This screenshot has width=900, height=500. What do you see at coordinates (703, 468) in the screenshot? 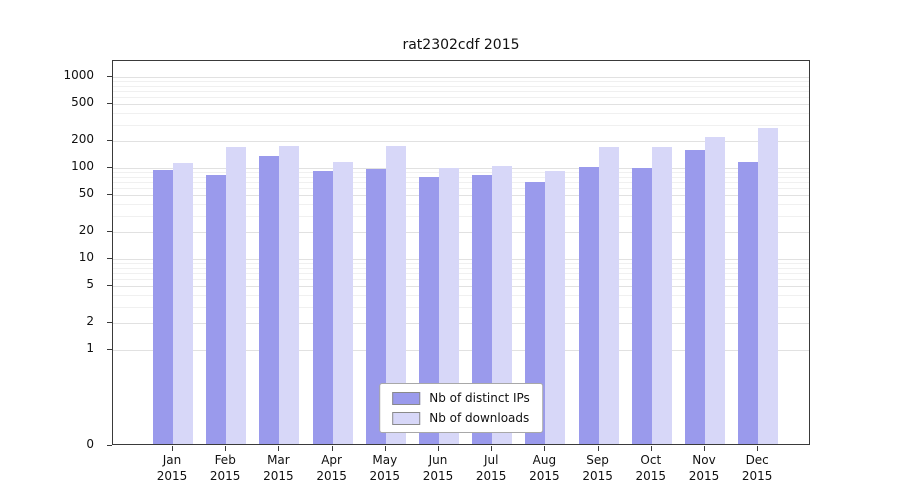
I see `x-tick-label: Nov 2015` at bounding box center [703, 468].